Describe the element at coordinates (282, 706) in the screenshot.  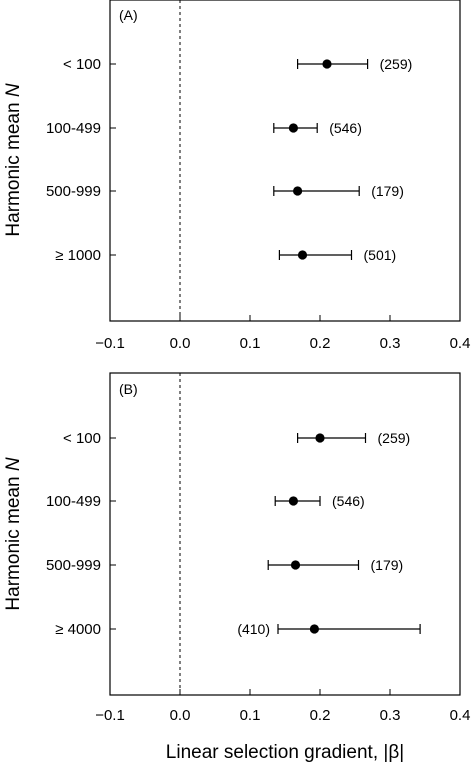
I see `panel-b-x-ticks: −0.1 0.0 0.1 0.2 0.3 0.4` at that location.